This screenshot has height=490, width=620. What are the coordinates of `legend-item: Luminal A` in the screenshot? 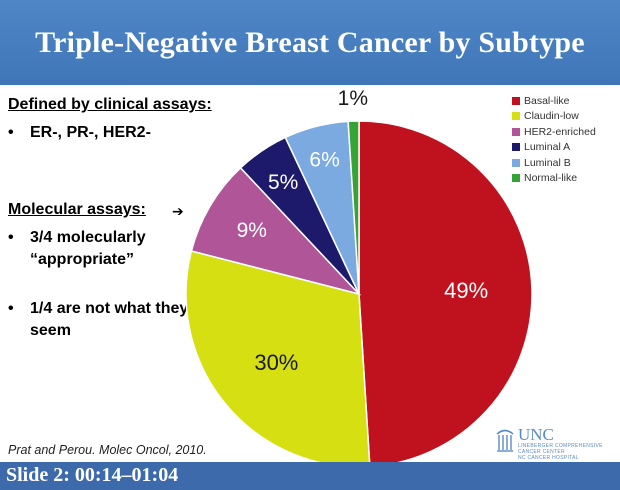 It's located at (554, 148).